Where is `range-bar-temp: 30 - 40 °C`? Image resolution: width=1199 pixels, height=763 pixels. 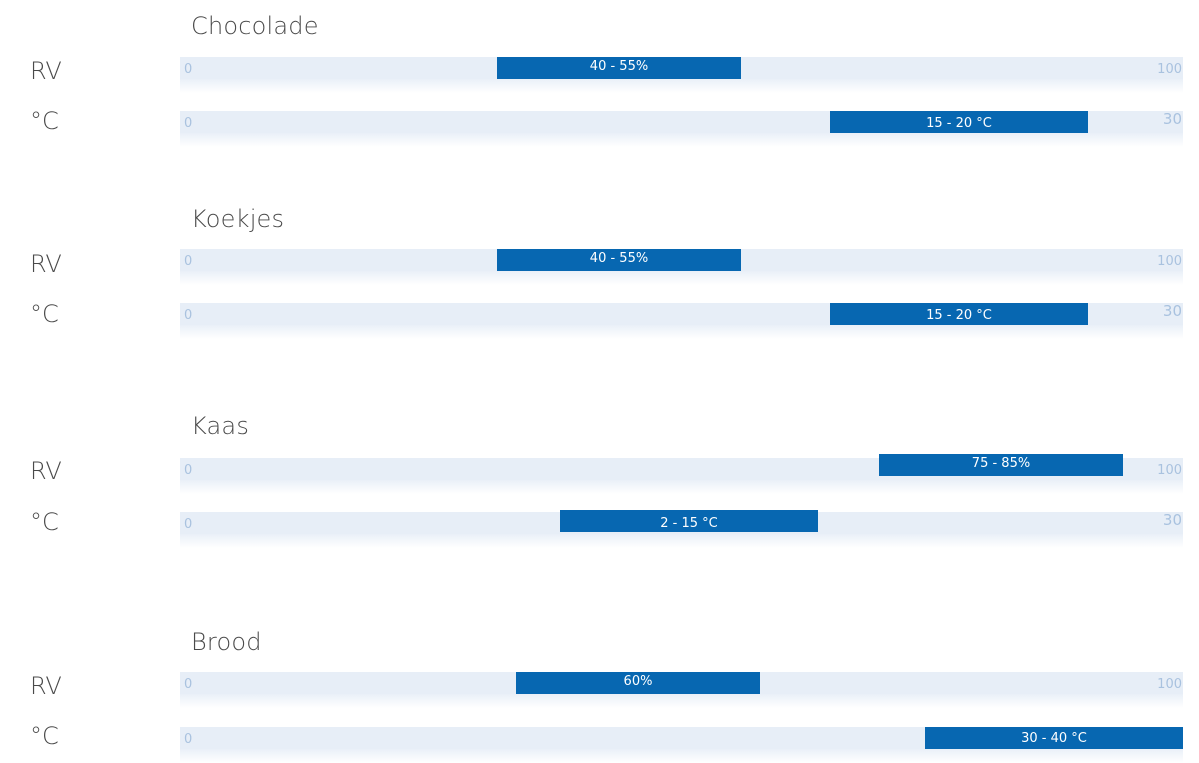
range-bar-temp: 30 - 40 °C is located at coordinates (1054, 738).